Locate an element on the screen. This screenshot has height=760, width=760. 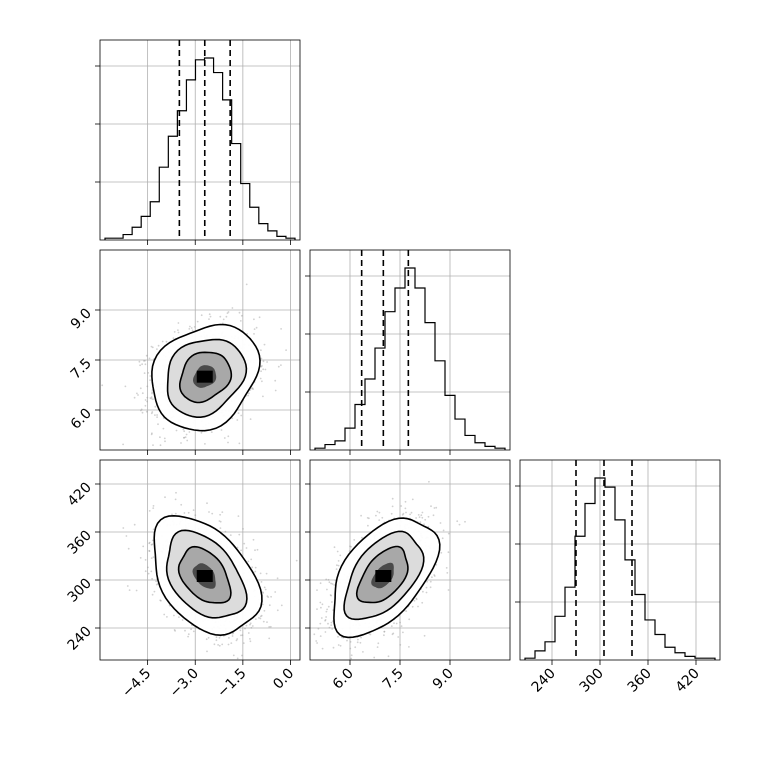
y-tick-label-p2-0: 240 is located at coordinates (80, 639).